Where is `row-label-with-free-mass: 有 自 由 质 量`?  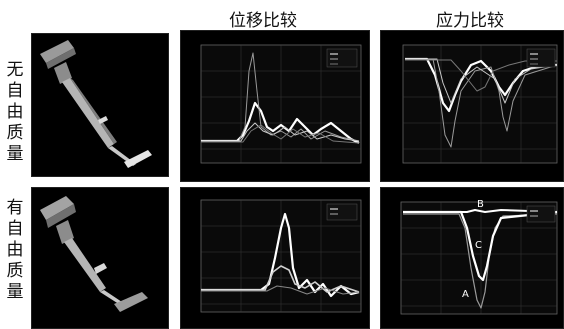
row-label-with-free-mass: 有 自 由 质 量 is located at coordinates (15, 250).